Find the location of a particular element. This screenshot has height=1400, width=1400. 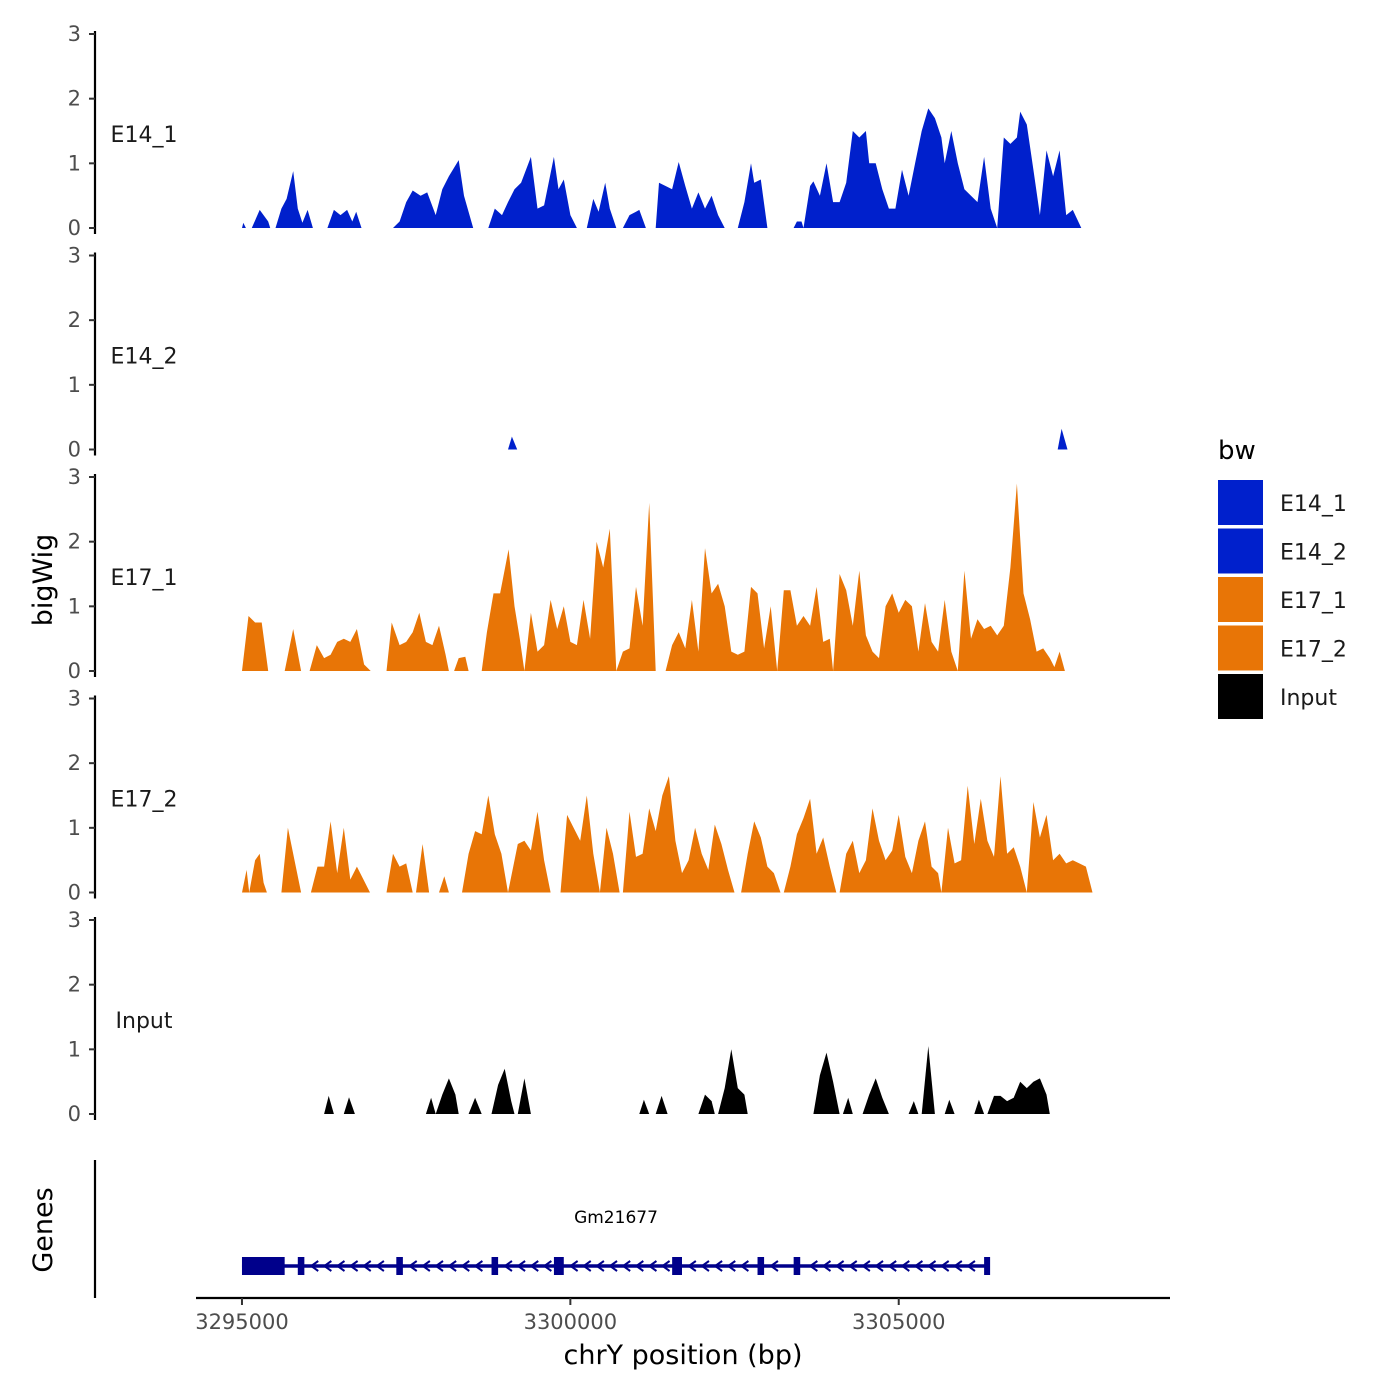

gene-track: Gm21677 is located at coordinates (542, 1229).